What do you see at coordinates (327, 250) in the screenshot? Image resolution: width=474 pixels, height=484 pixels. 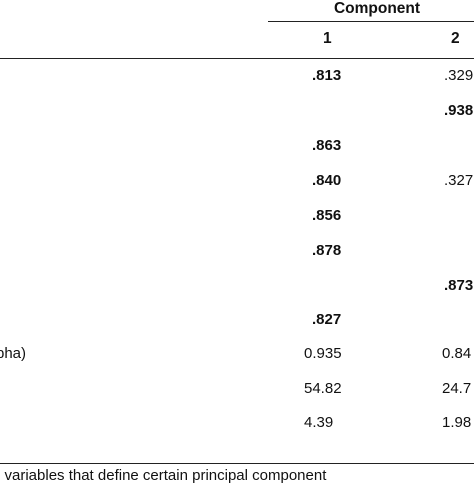 I see `loading-cell: .878` at bounding box center [327, 250].